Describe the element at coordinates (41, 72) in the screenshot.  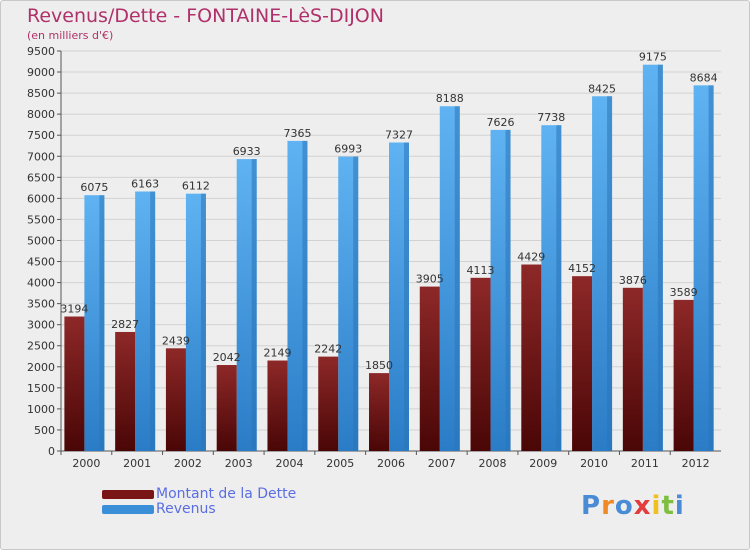
I see `y-tick-label: 9000` at that location.